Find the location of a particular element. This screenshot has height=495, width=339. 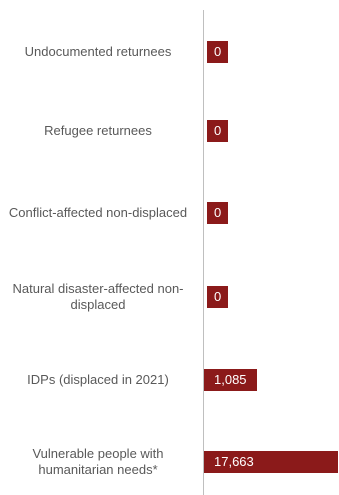

category-label: Refugee returnees is located at coordinates (98, 130).